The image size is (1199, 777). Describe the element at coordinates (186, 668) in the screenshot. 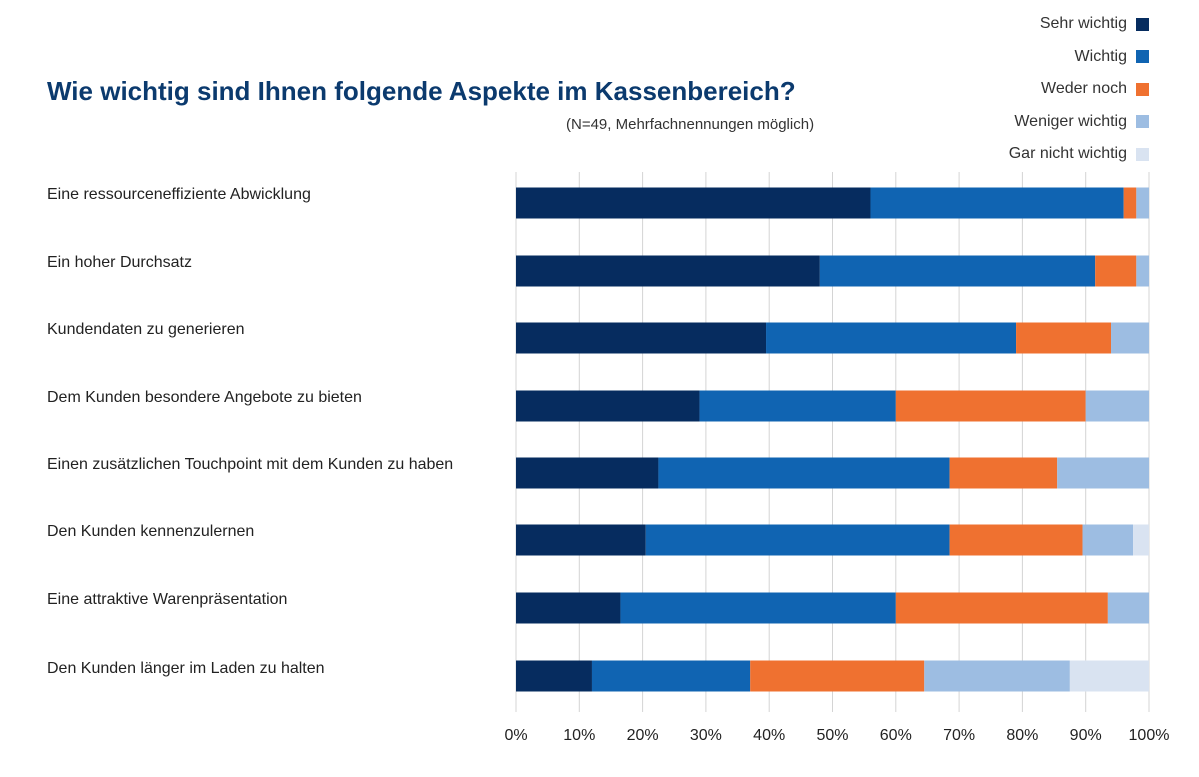

I see `category-label: Den Kunden länger im Laden zu halten` at that location.